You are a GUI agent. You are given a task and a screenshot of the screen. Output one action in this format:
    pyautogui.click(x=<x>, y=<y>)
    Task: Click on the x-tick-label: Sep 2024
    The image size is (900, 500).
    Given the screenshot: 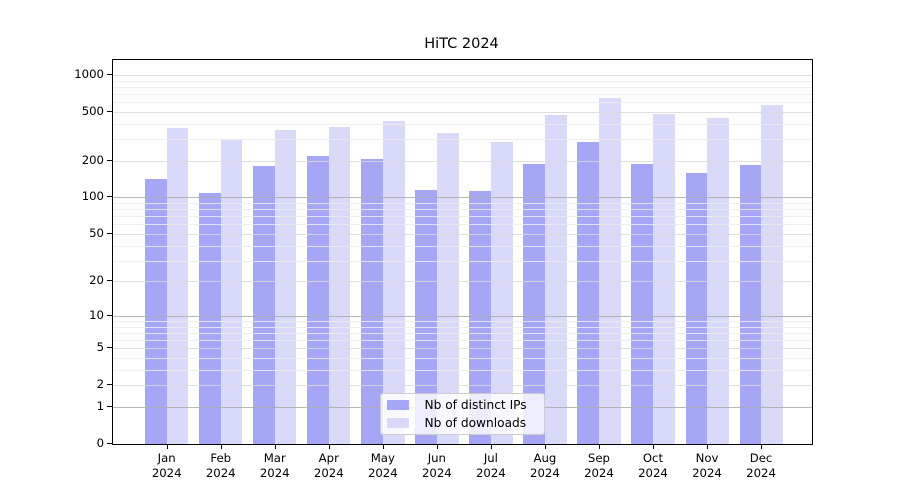 What is the action you would take?
    pyautogui.click(x=599, y=465)
    